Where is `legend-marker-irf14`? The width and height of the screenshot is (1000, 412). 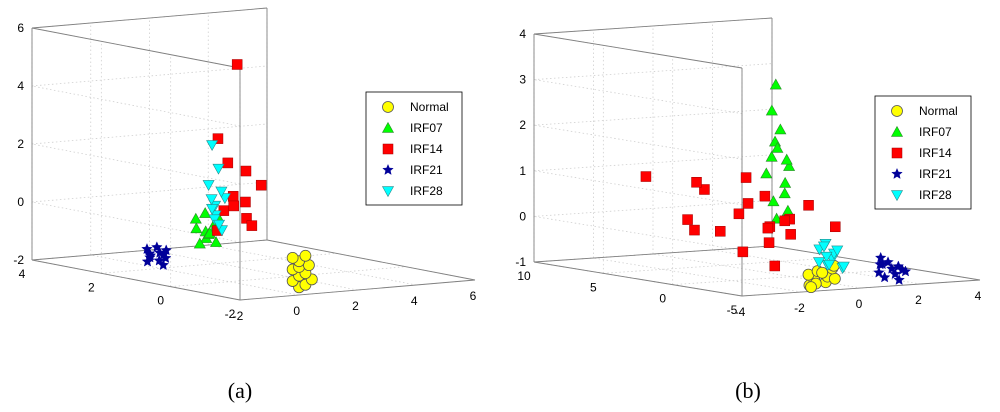
legend-marker-irf14 is located at coordinates (388, 149).